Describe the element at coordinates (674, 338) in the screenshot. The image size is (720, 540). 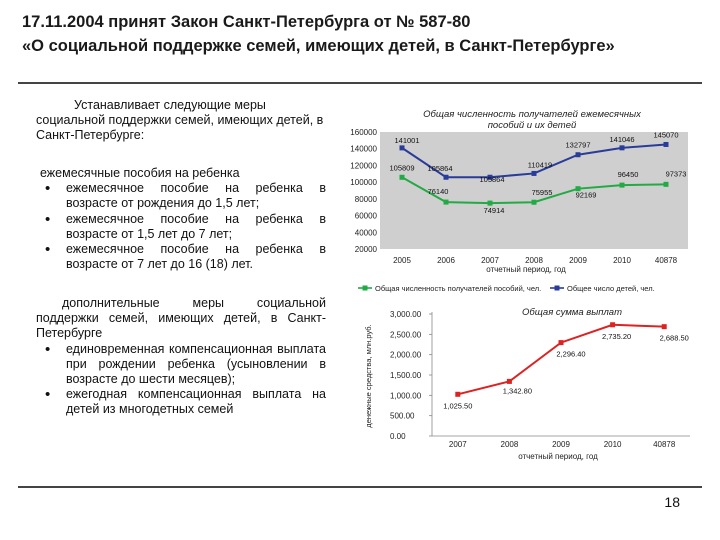
I see `data-label: 2,688.50` at that location.